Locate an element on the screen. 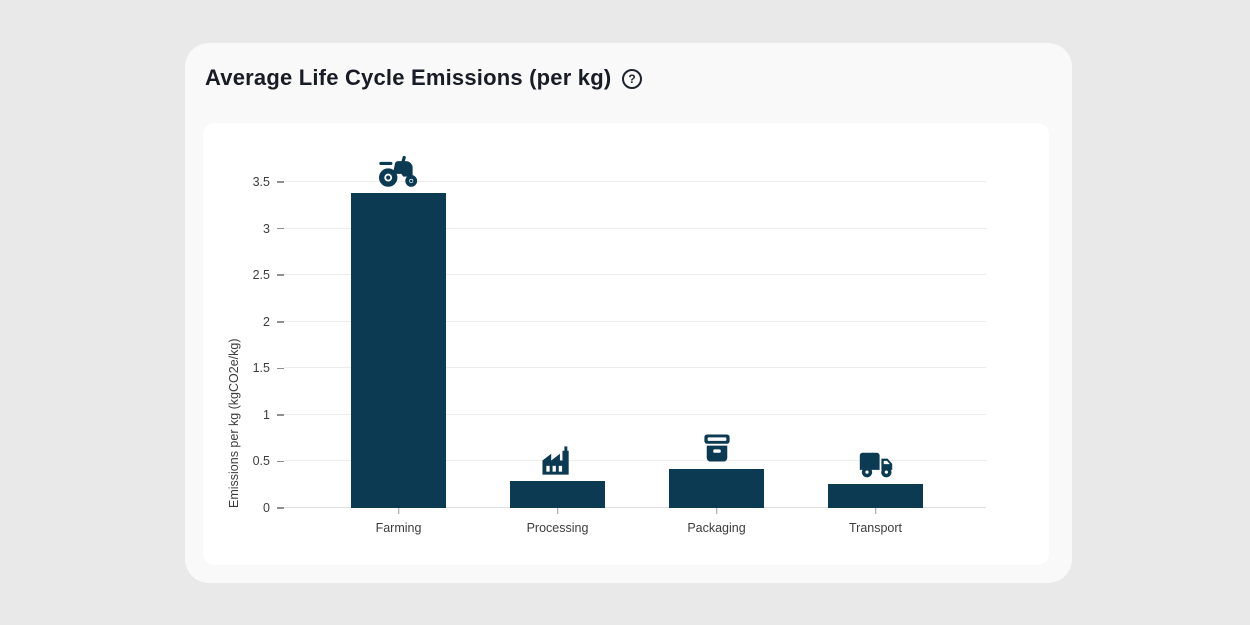 Image resolution: width=1250 pixels, height=625 pixels. bar-transport is located at coordinates (875, 495).